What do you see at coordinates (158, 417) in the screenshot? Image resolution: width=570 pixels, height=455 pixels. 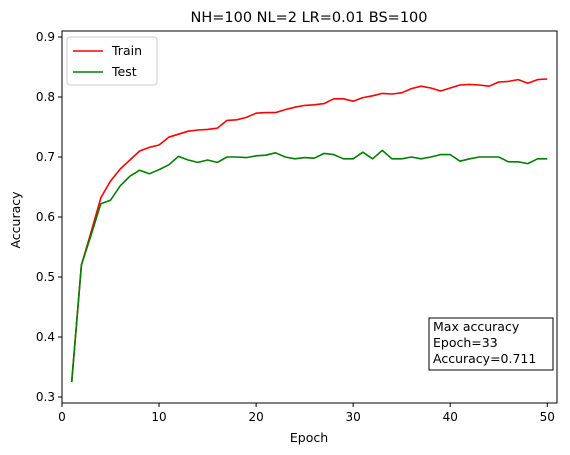 I see `x-tick-label: 10` at bounding box center [158, 417].